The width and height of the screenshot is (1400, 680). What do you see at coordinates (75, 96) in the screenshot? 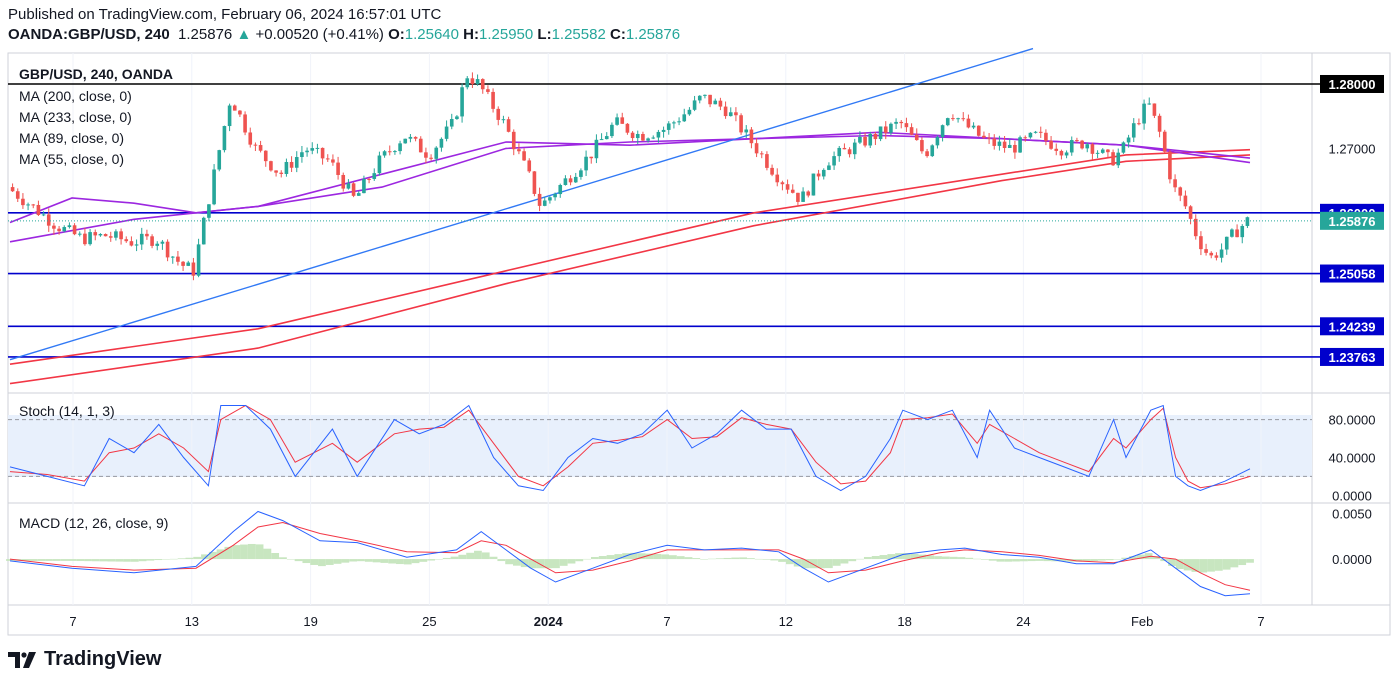
I see `legend-ma200: MA (200, close, 0)` at bounding box center [75, 96].